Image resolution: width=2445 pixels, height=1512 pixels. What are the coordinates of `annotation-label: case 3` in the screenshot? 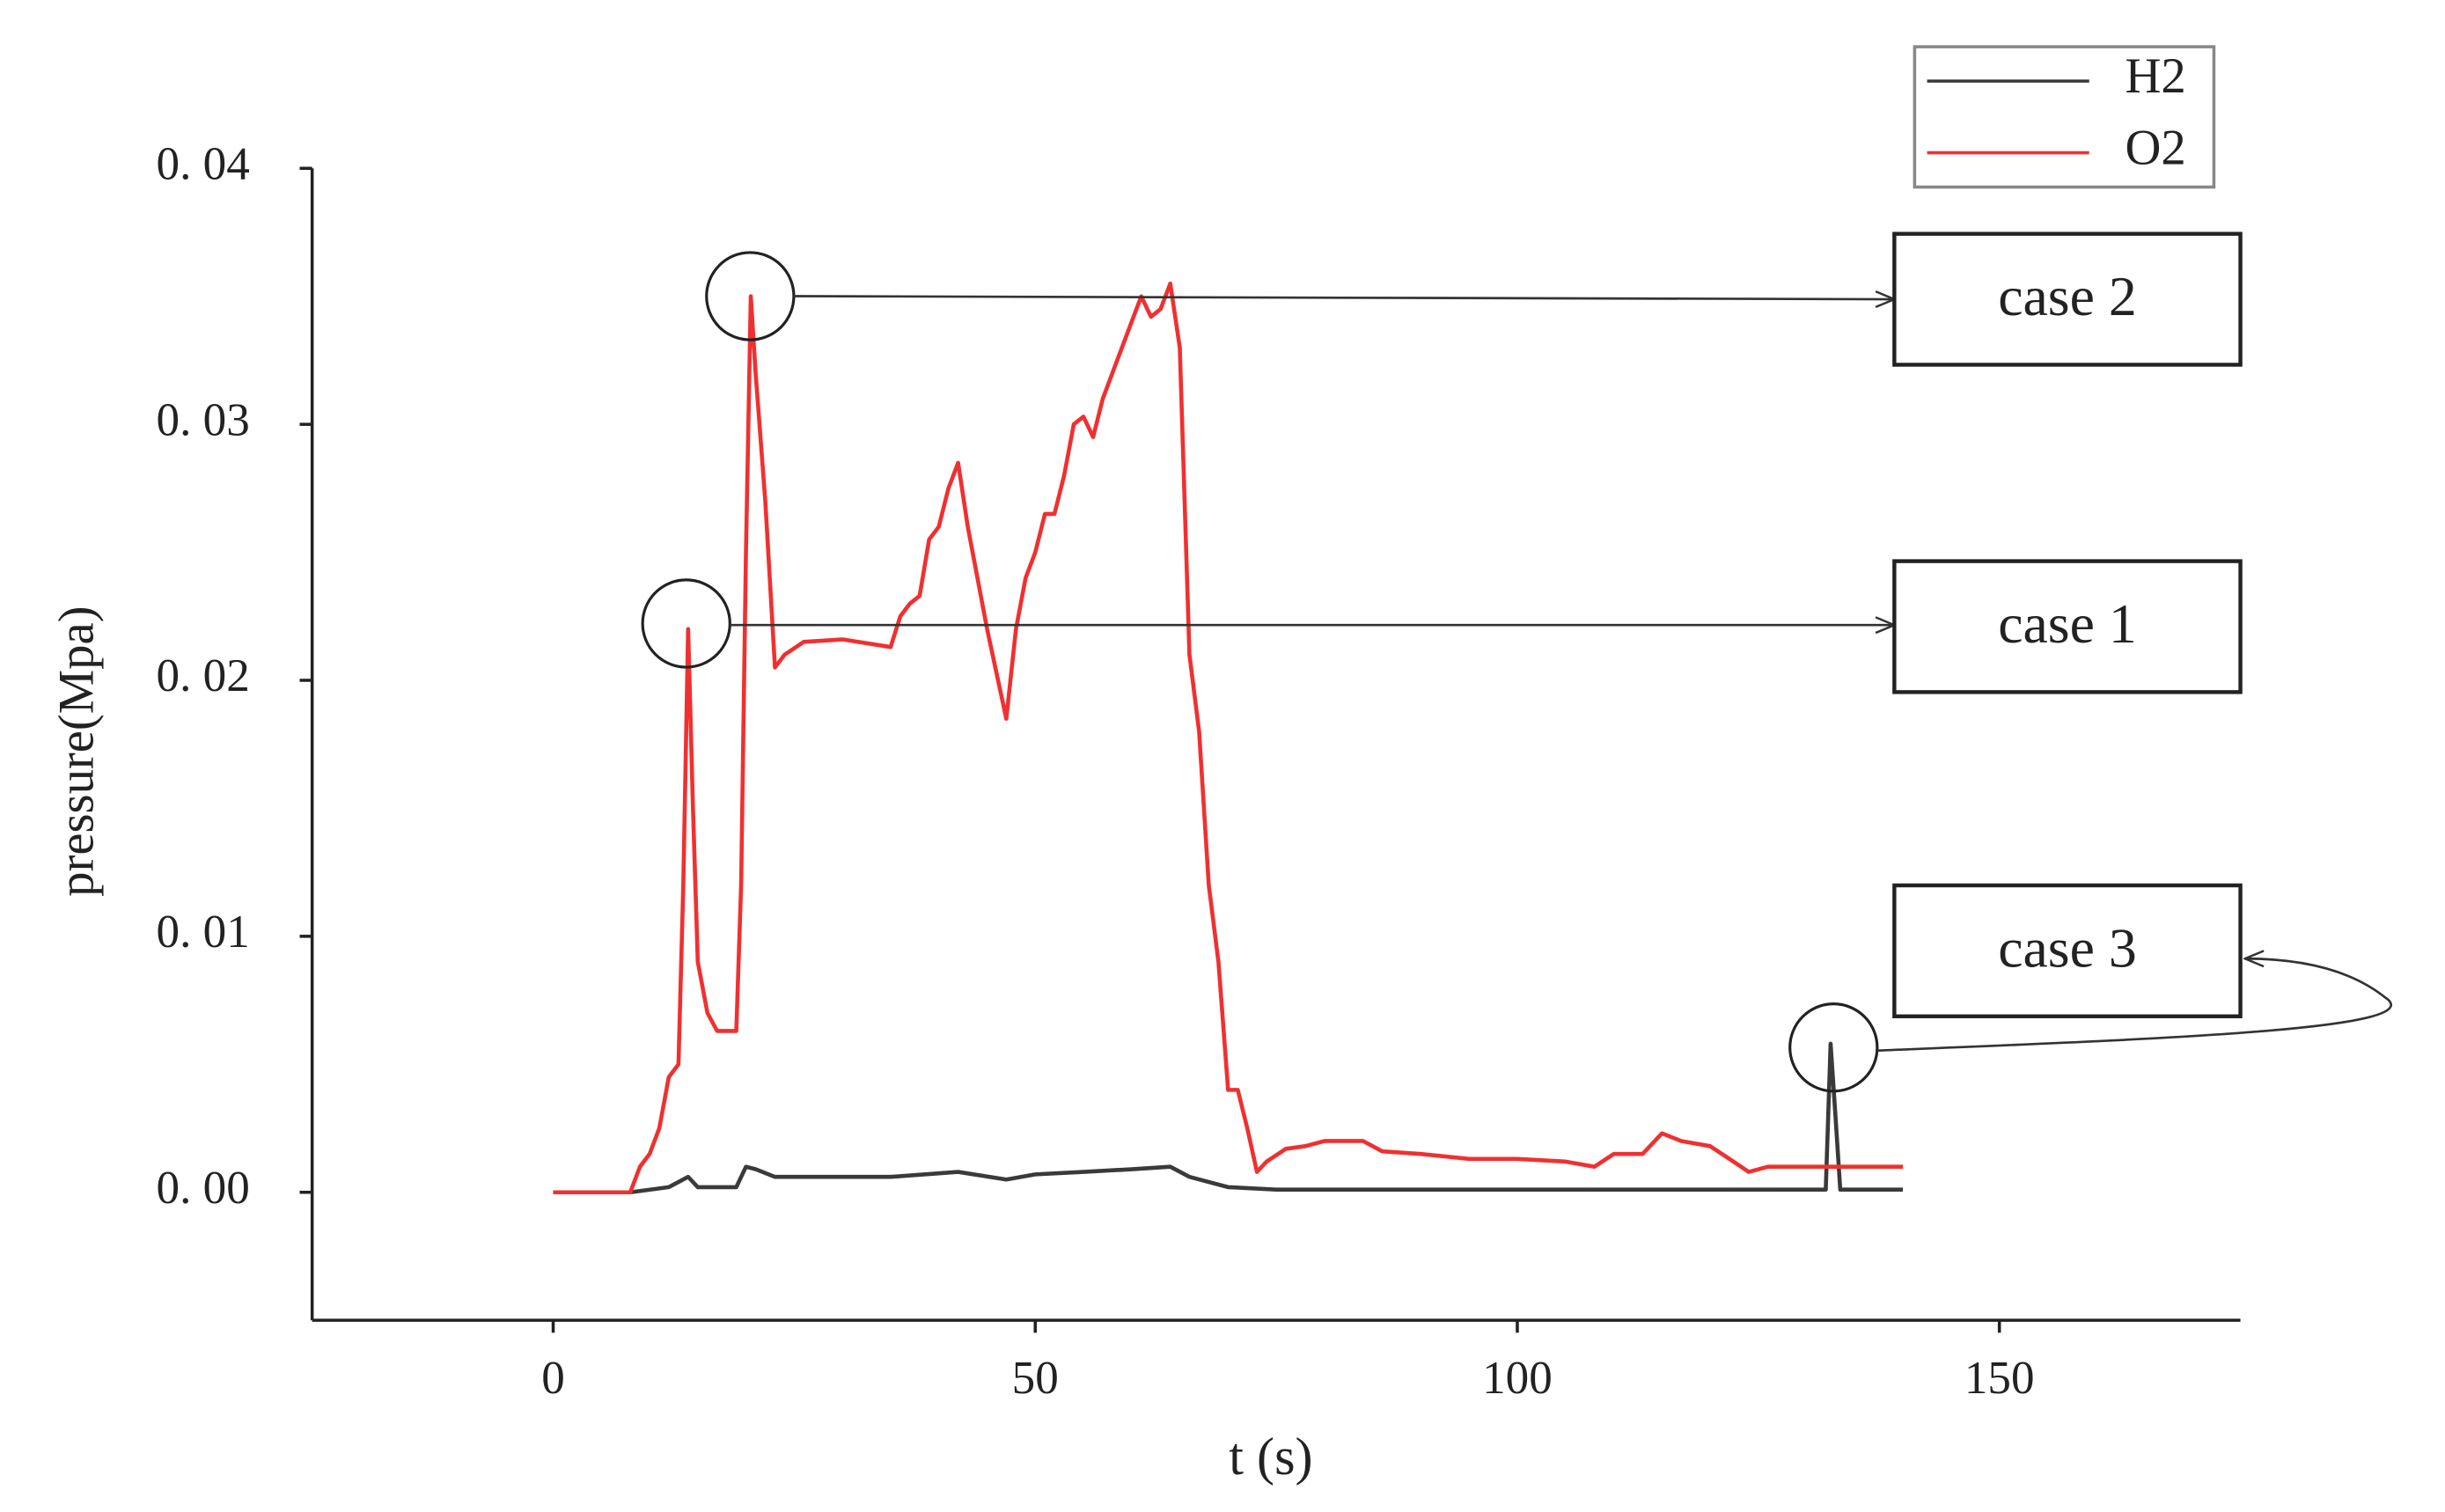 It's located at (2067, 949).